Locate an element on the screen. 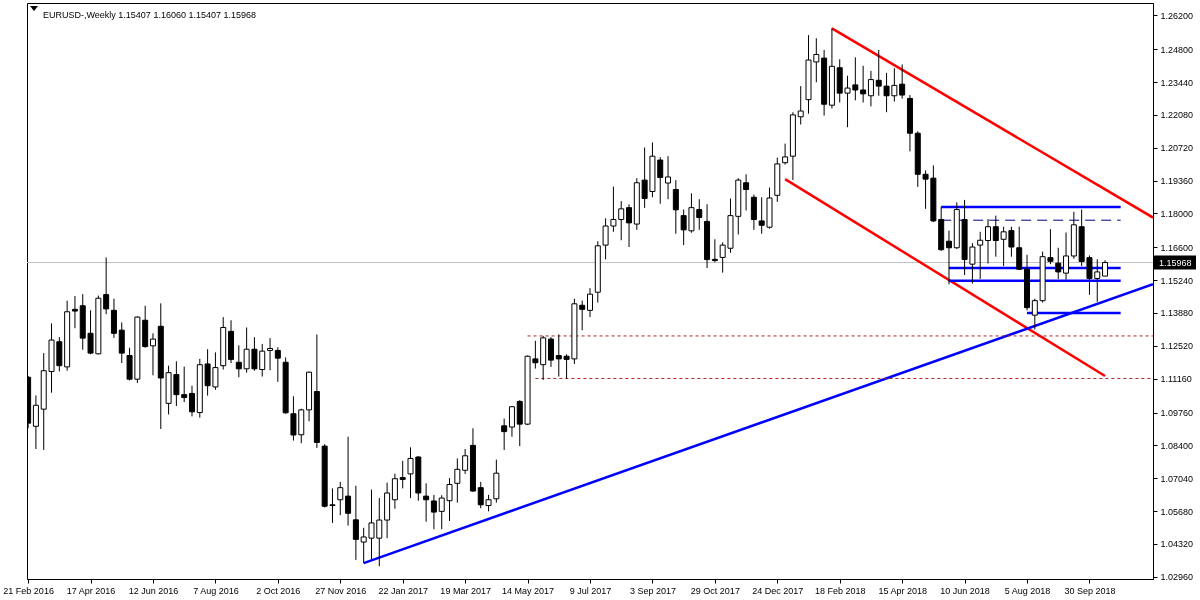 This screenshot has width=1200, height=600. y-tick-label: 1.18000 is located at coordinates (1177, 213).